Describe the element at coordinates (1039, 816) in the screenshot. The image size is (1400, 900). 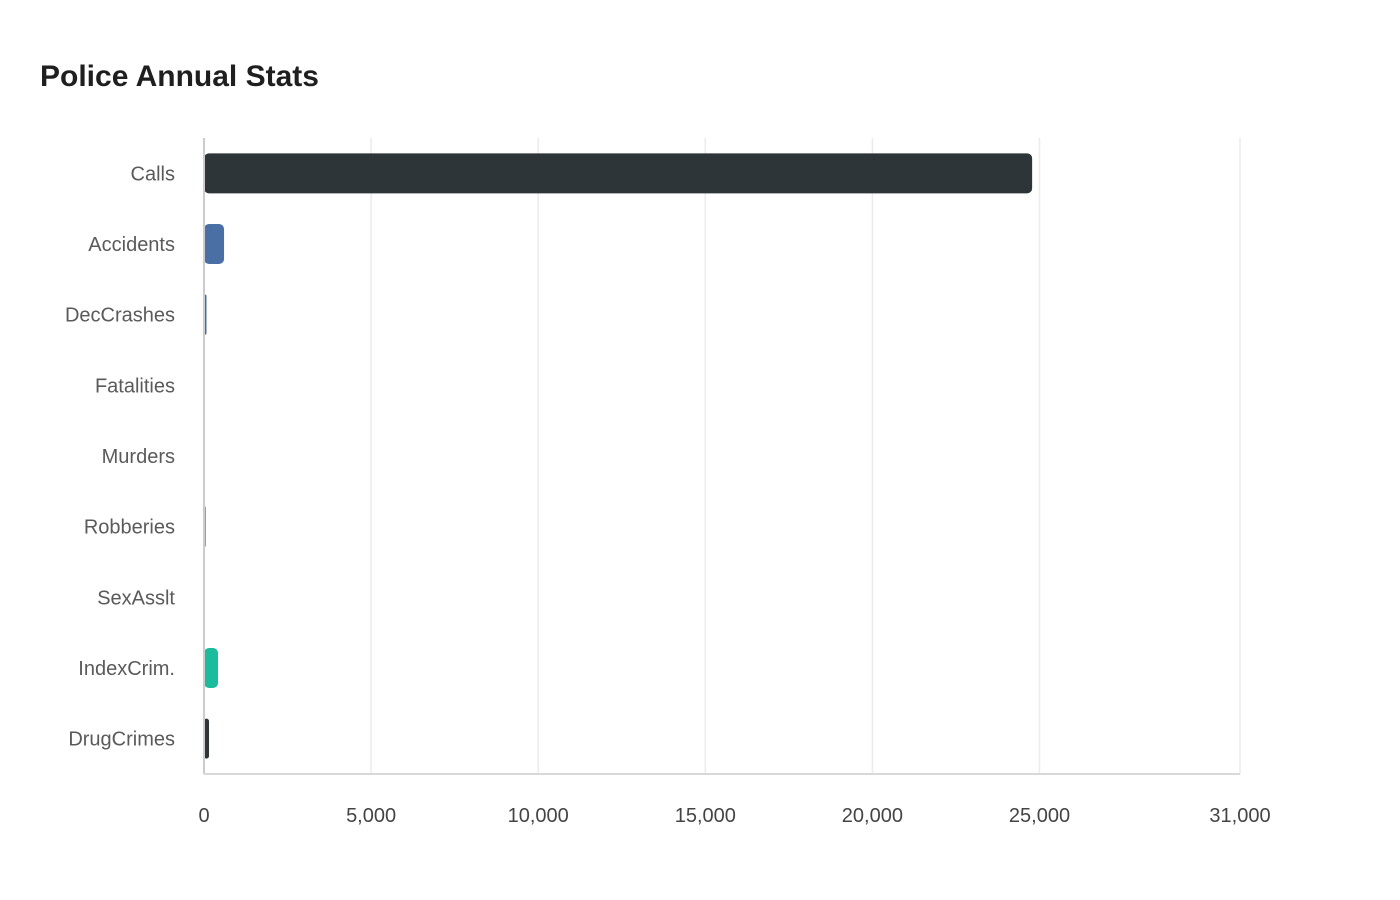
I see `x-tick-label: 25,000` at that location.